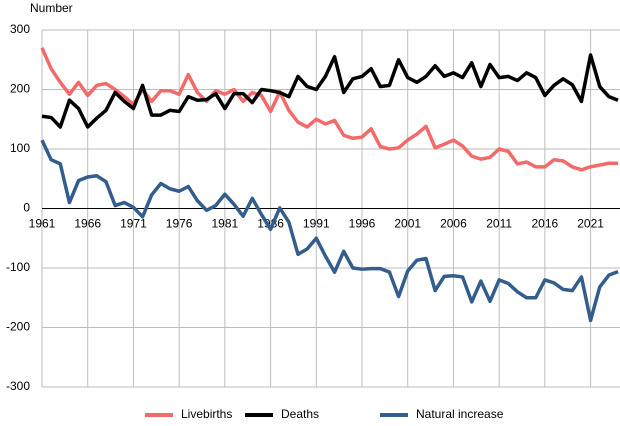  Describe the element at coordinates (300, 414) in the screenshot. I see `legend-label: Deaths` at that location.